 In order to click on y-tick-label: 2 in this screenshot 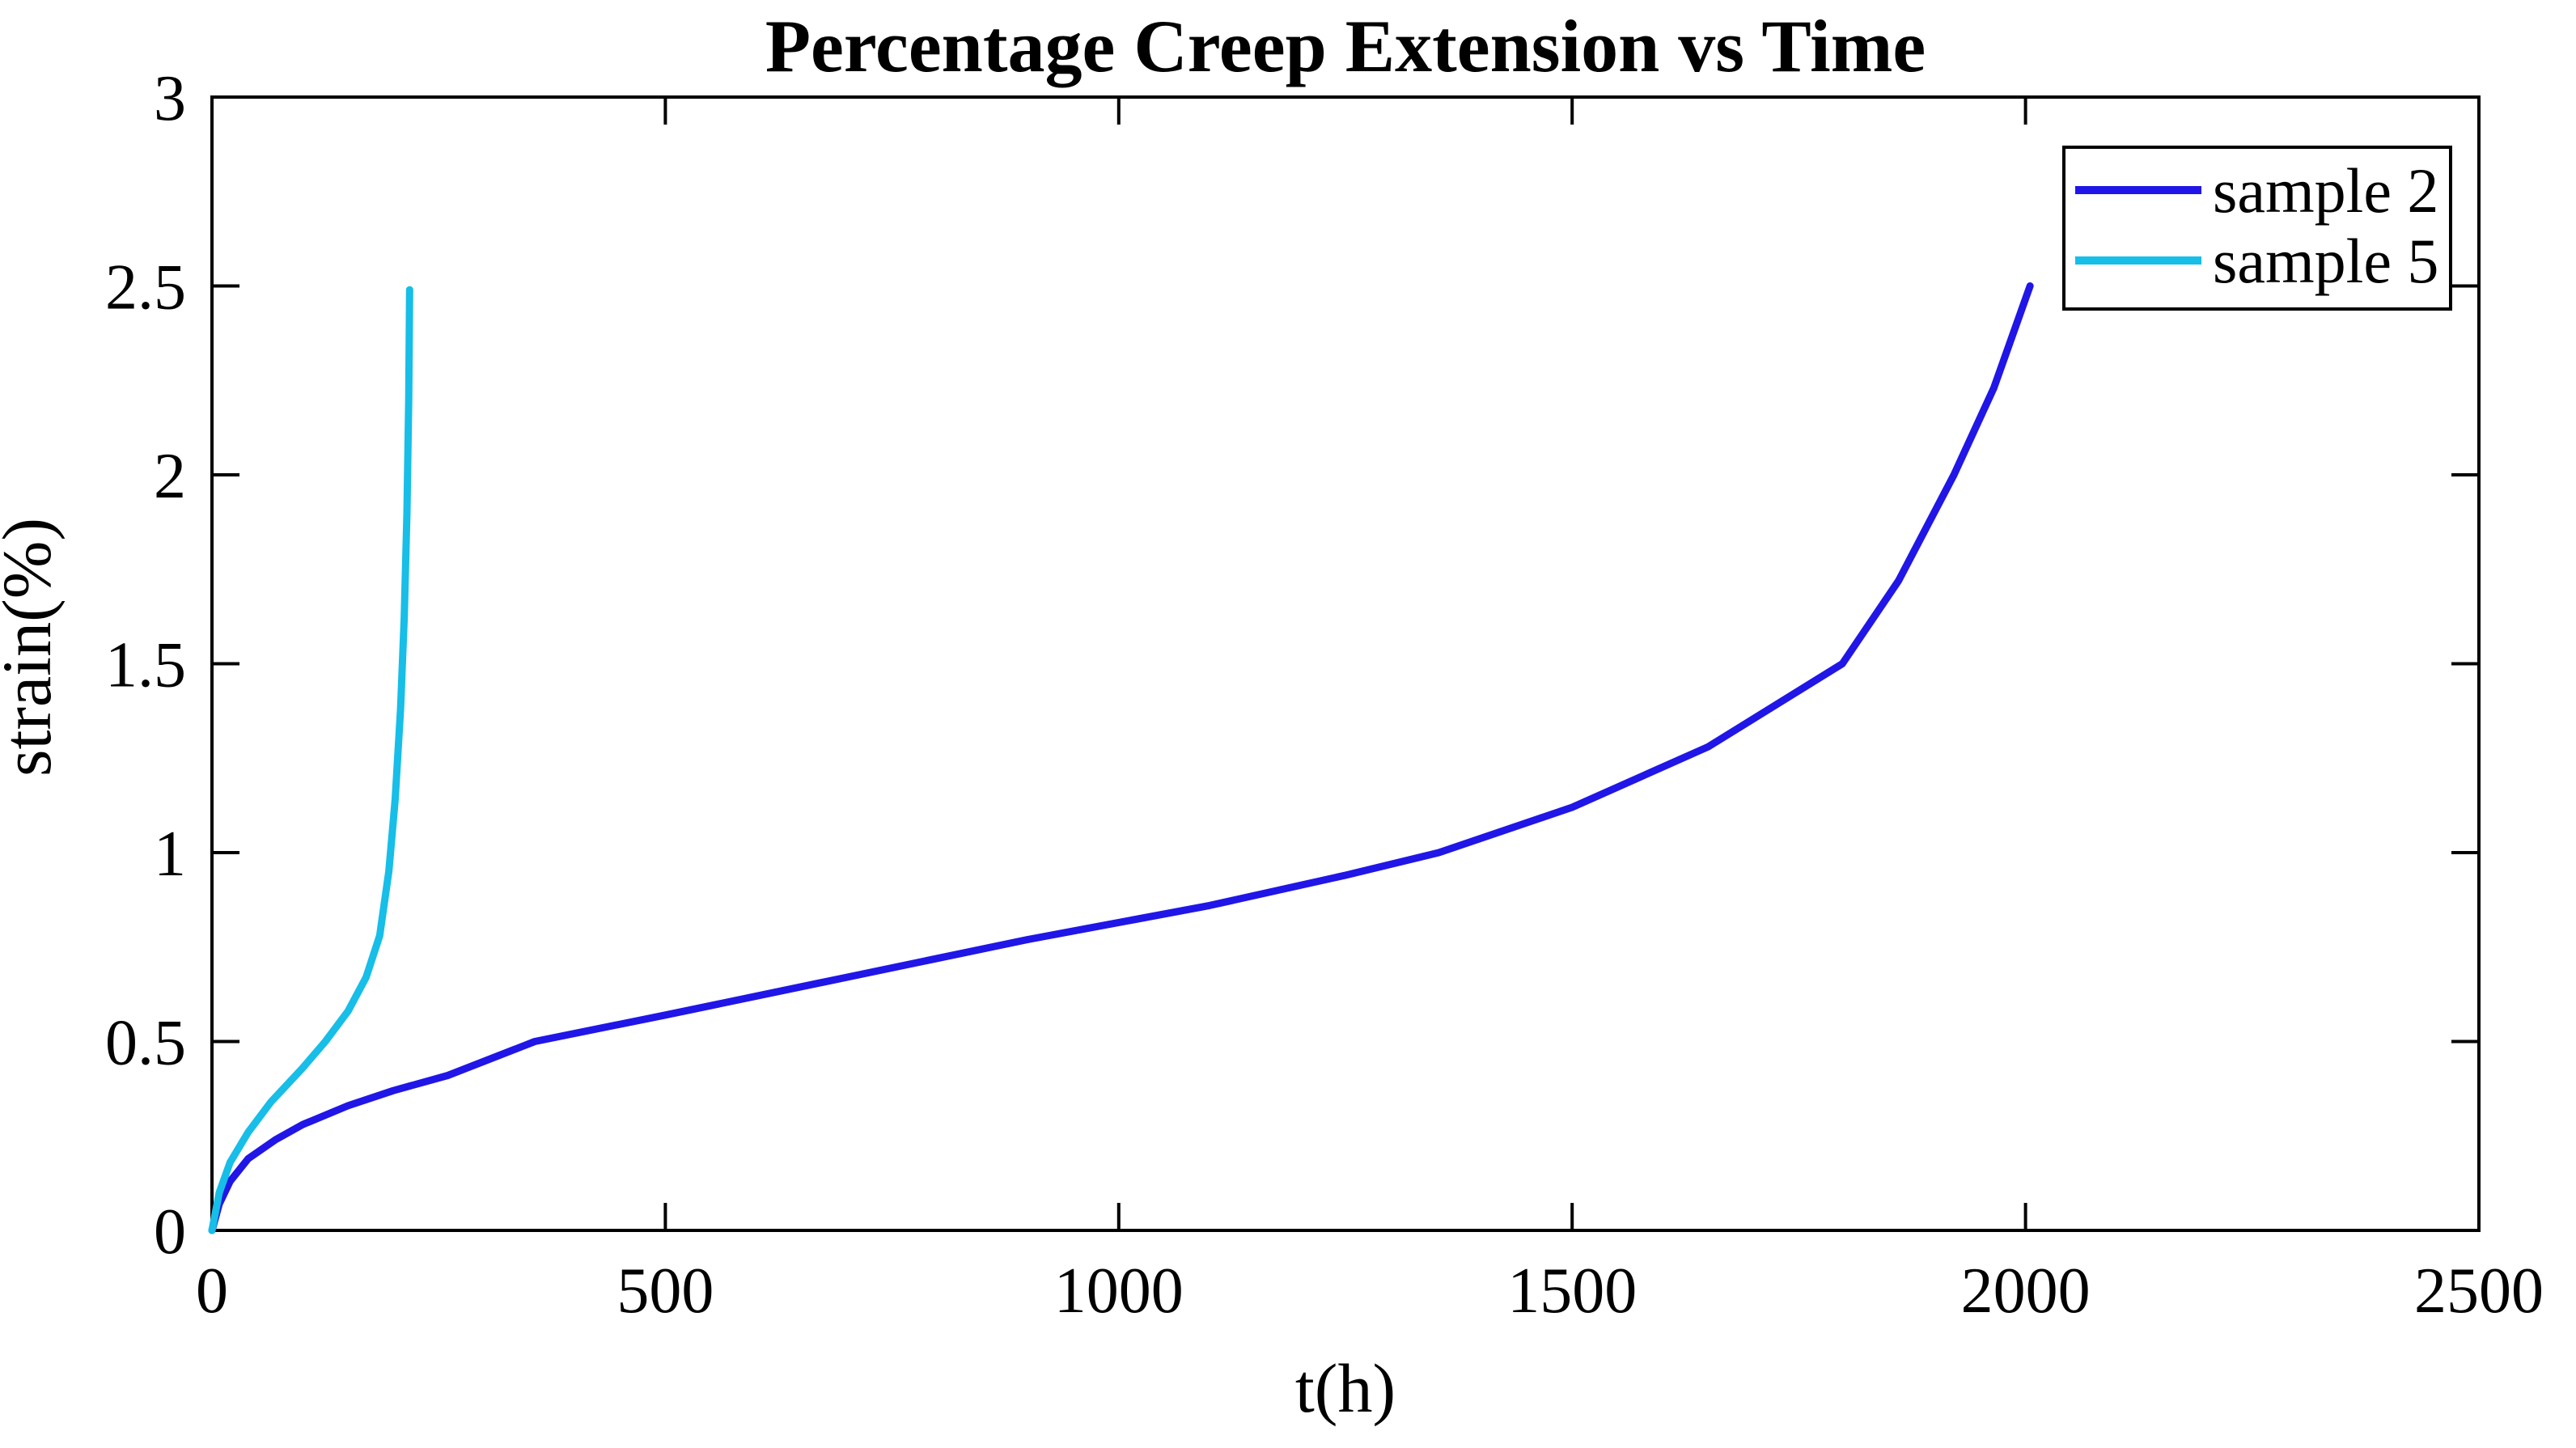, I will do `click(170, 477)`.